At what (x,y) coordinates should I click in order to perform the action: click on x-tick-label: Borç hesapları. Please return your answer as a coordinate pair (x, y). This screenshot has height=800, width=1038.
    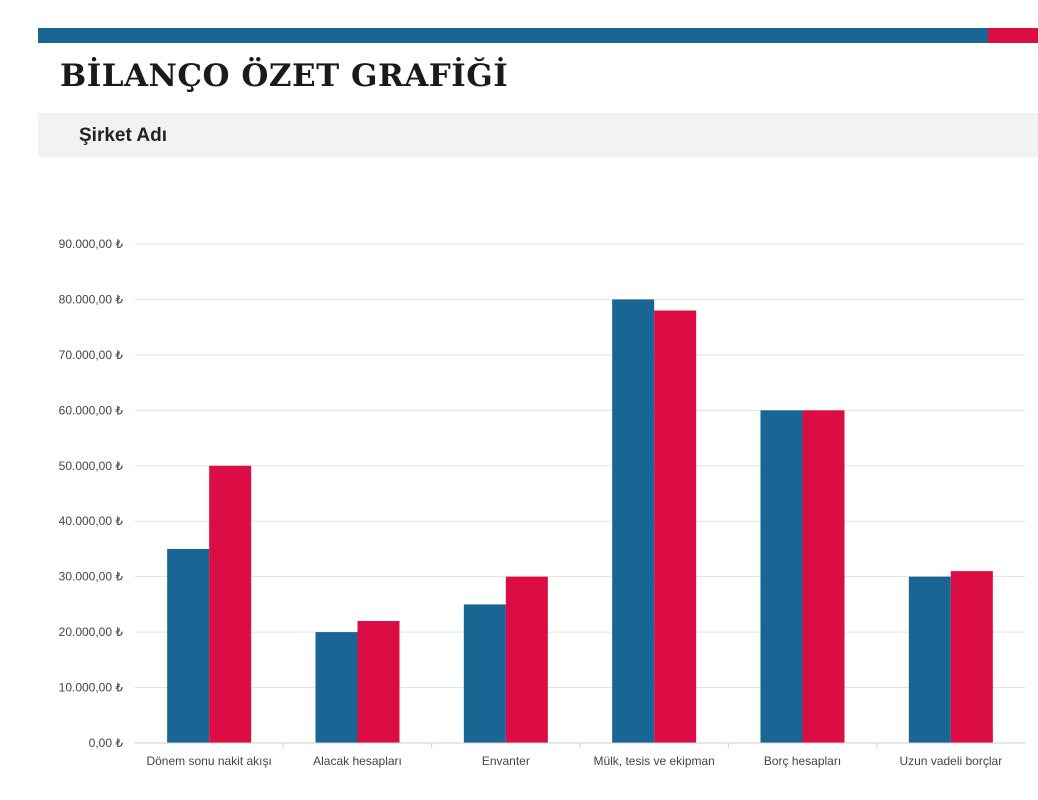
    Looking at the image, I should click on (802, 761).